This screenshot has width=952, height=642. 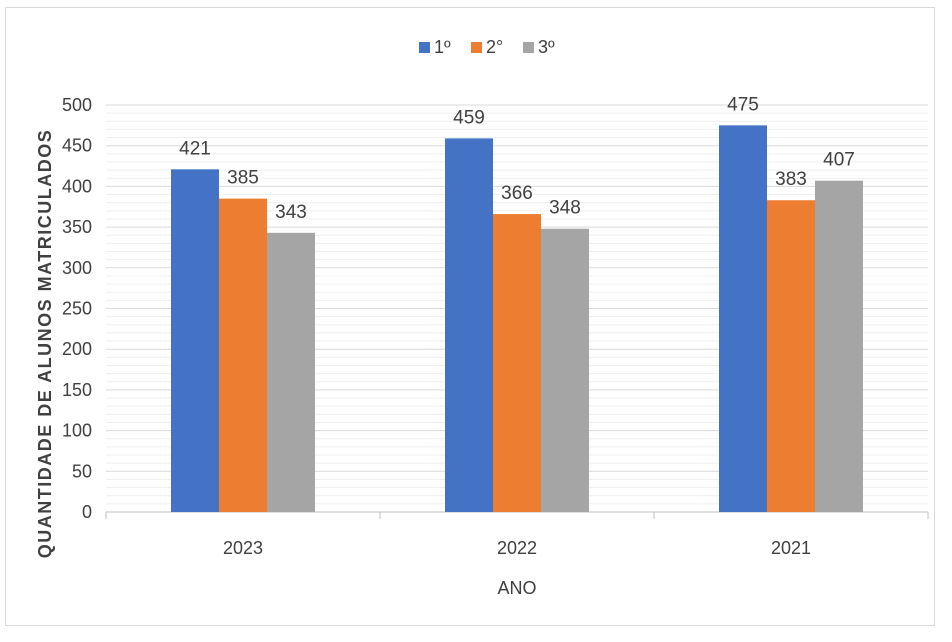 I want to click on y-tick-label: 350, so click(x=77, y=227).